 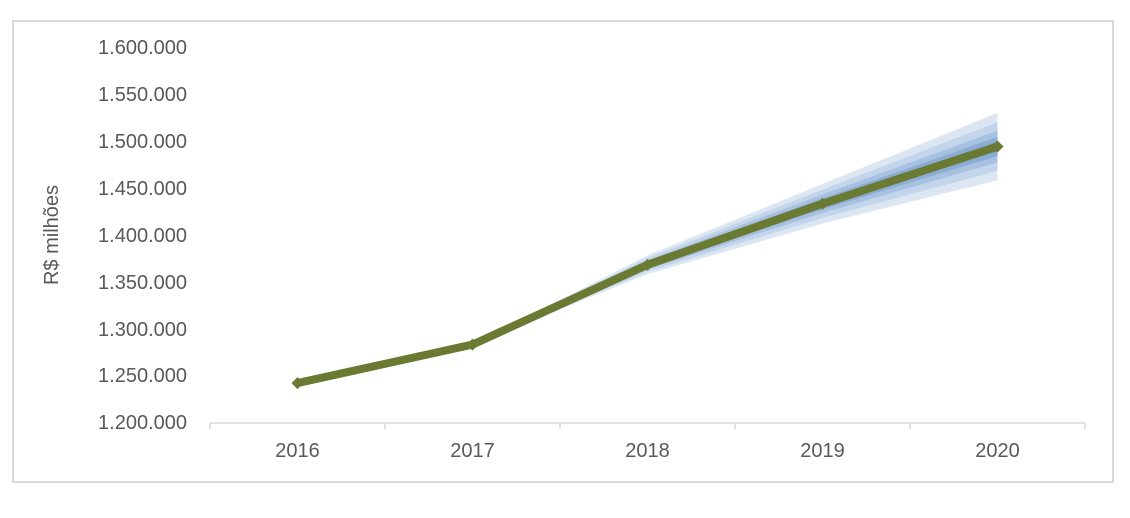 What do you see at coordinates (52, 235) in the screenshot?
I see `y-axis-title: R$ milhões` at bounding box center [52, 235].